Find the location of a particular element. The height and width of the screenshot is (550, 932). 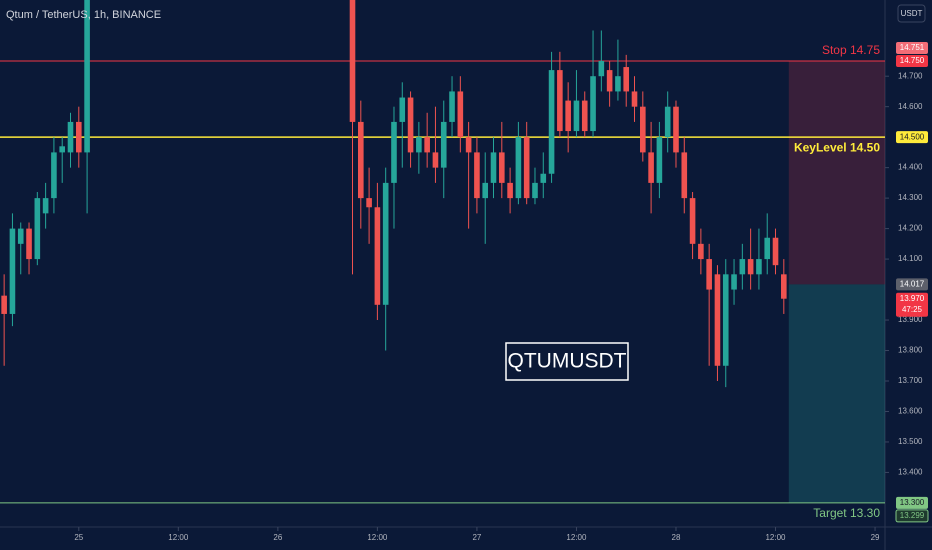

y-tick-label: 13.500 is located at coordinates (910, 441).